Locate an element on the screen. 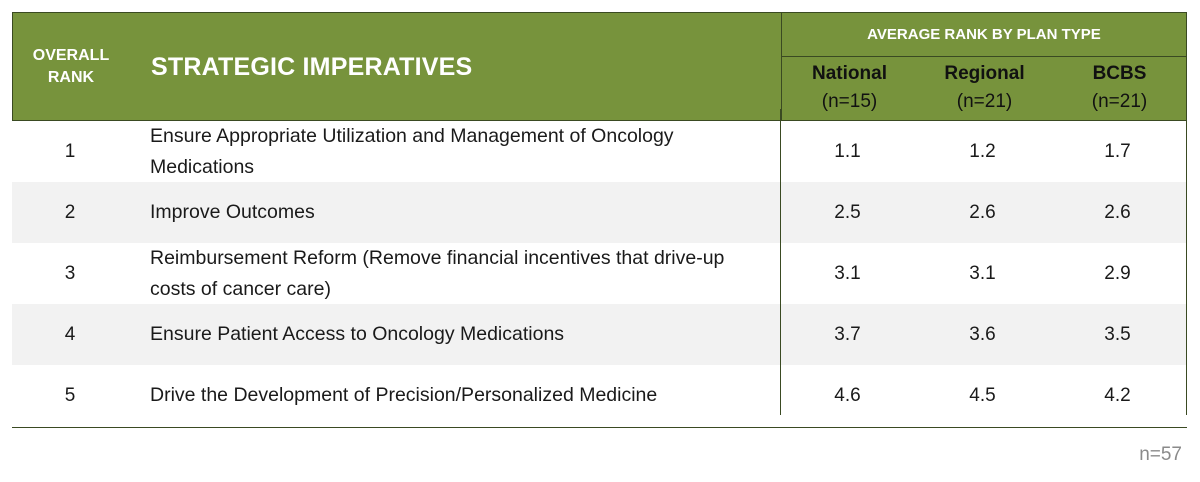  rank-cell: 5 is located at coordinates (70, 395).